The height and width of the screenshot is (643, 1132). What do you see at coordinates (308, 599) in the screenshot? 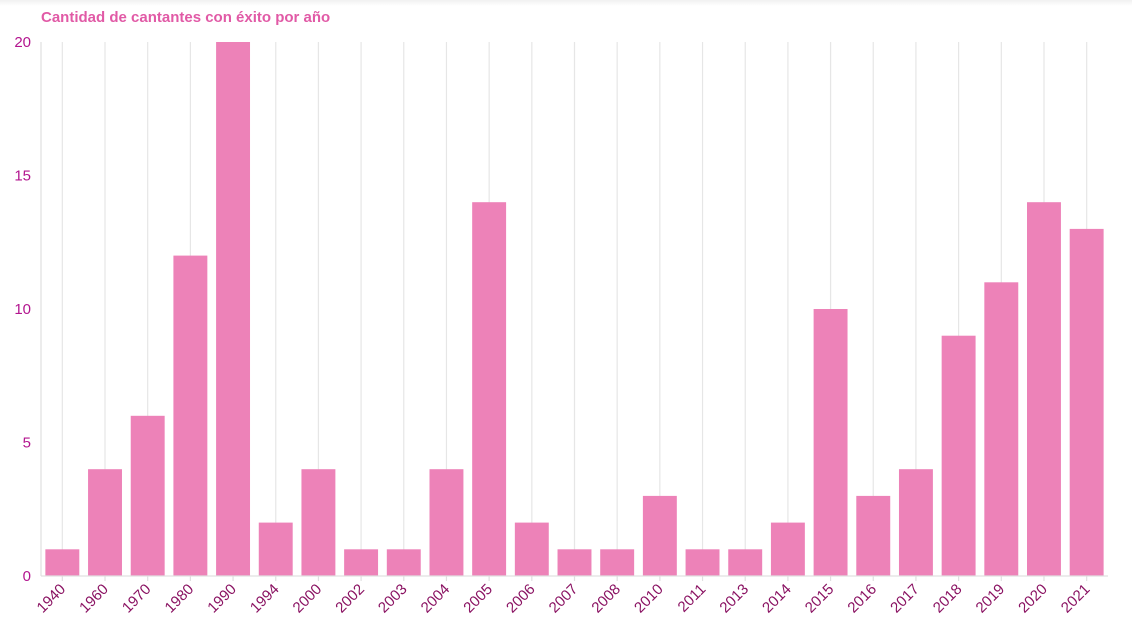
I see `x-tick-label: 2000` at bounding box center [308, 599].